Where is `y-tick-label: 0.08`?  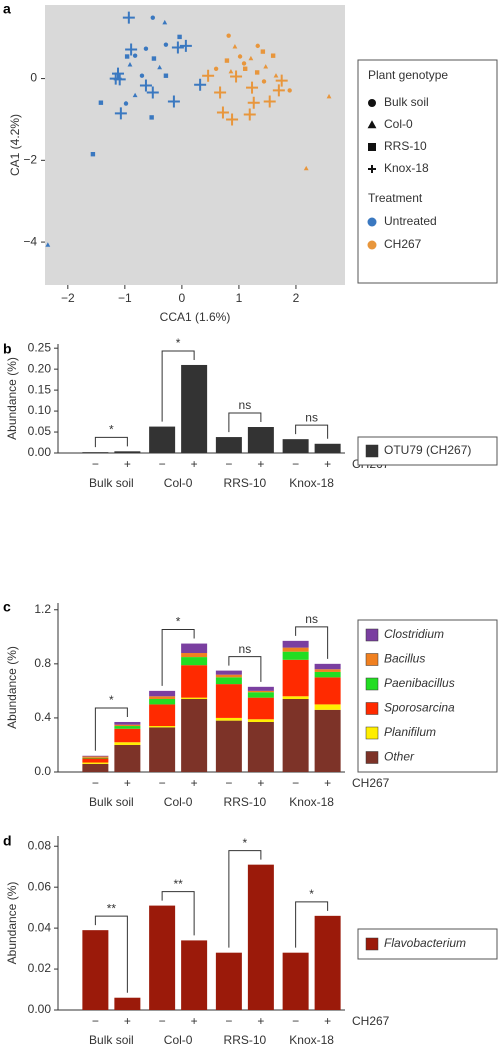 y-tick-label: 0.08 is located at coordinates (40, 845).